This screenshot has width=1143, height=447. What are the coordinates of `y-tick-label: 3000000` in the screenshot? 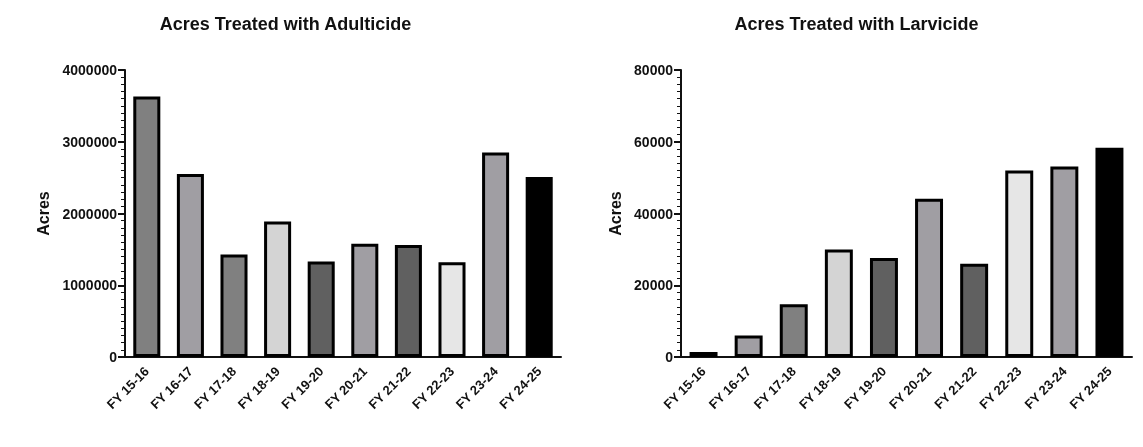 It's located at (90, 141).